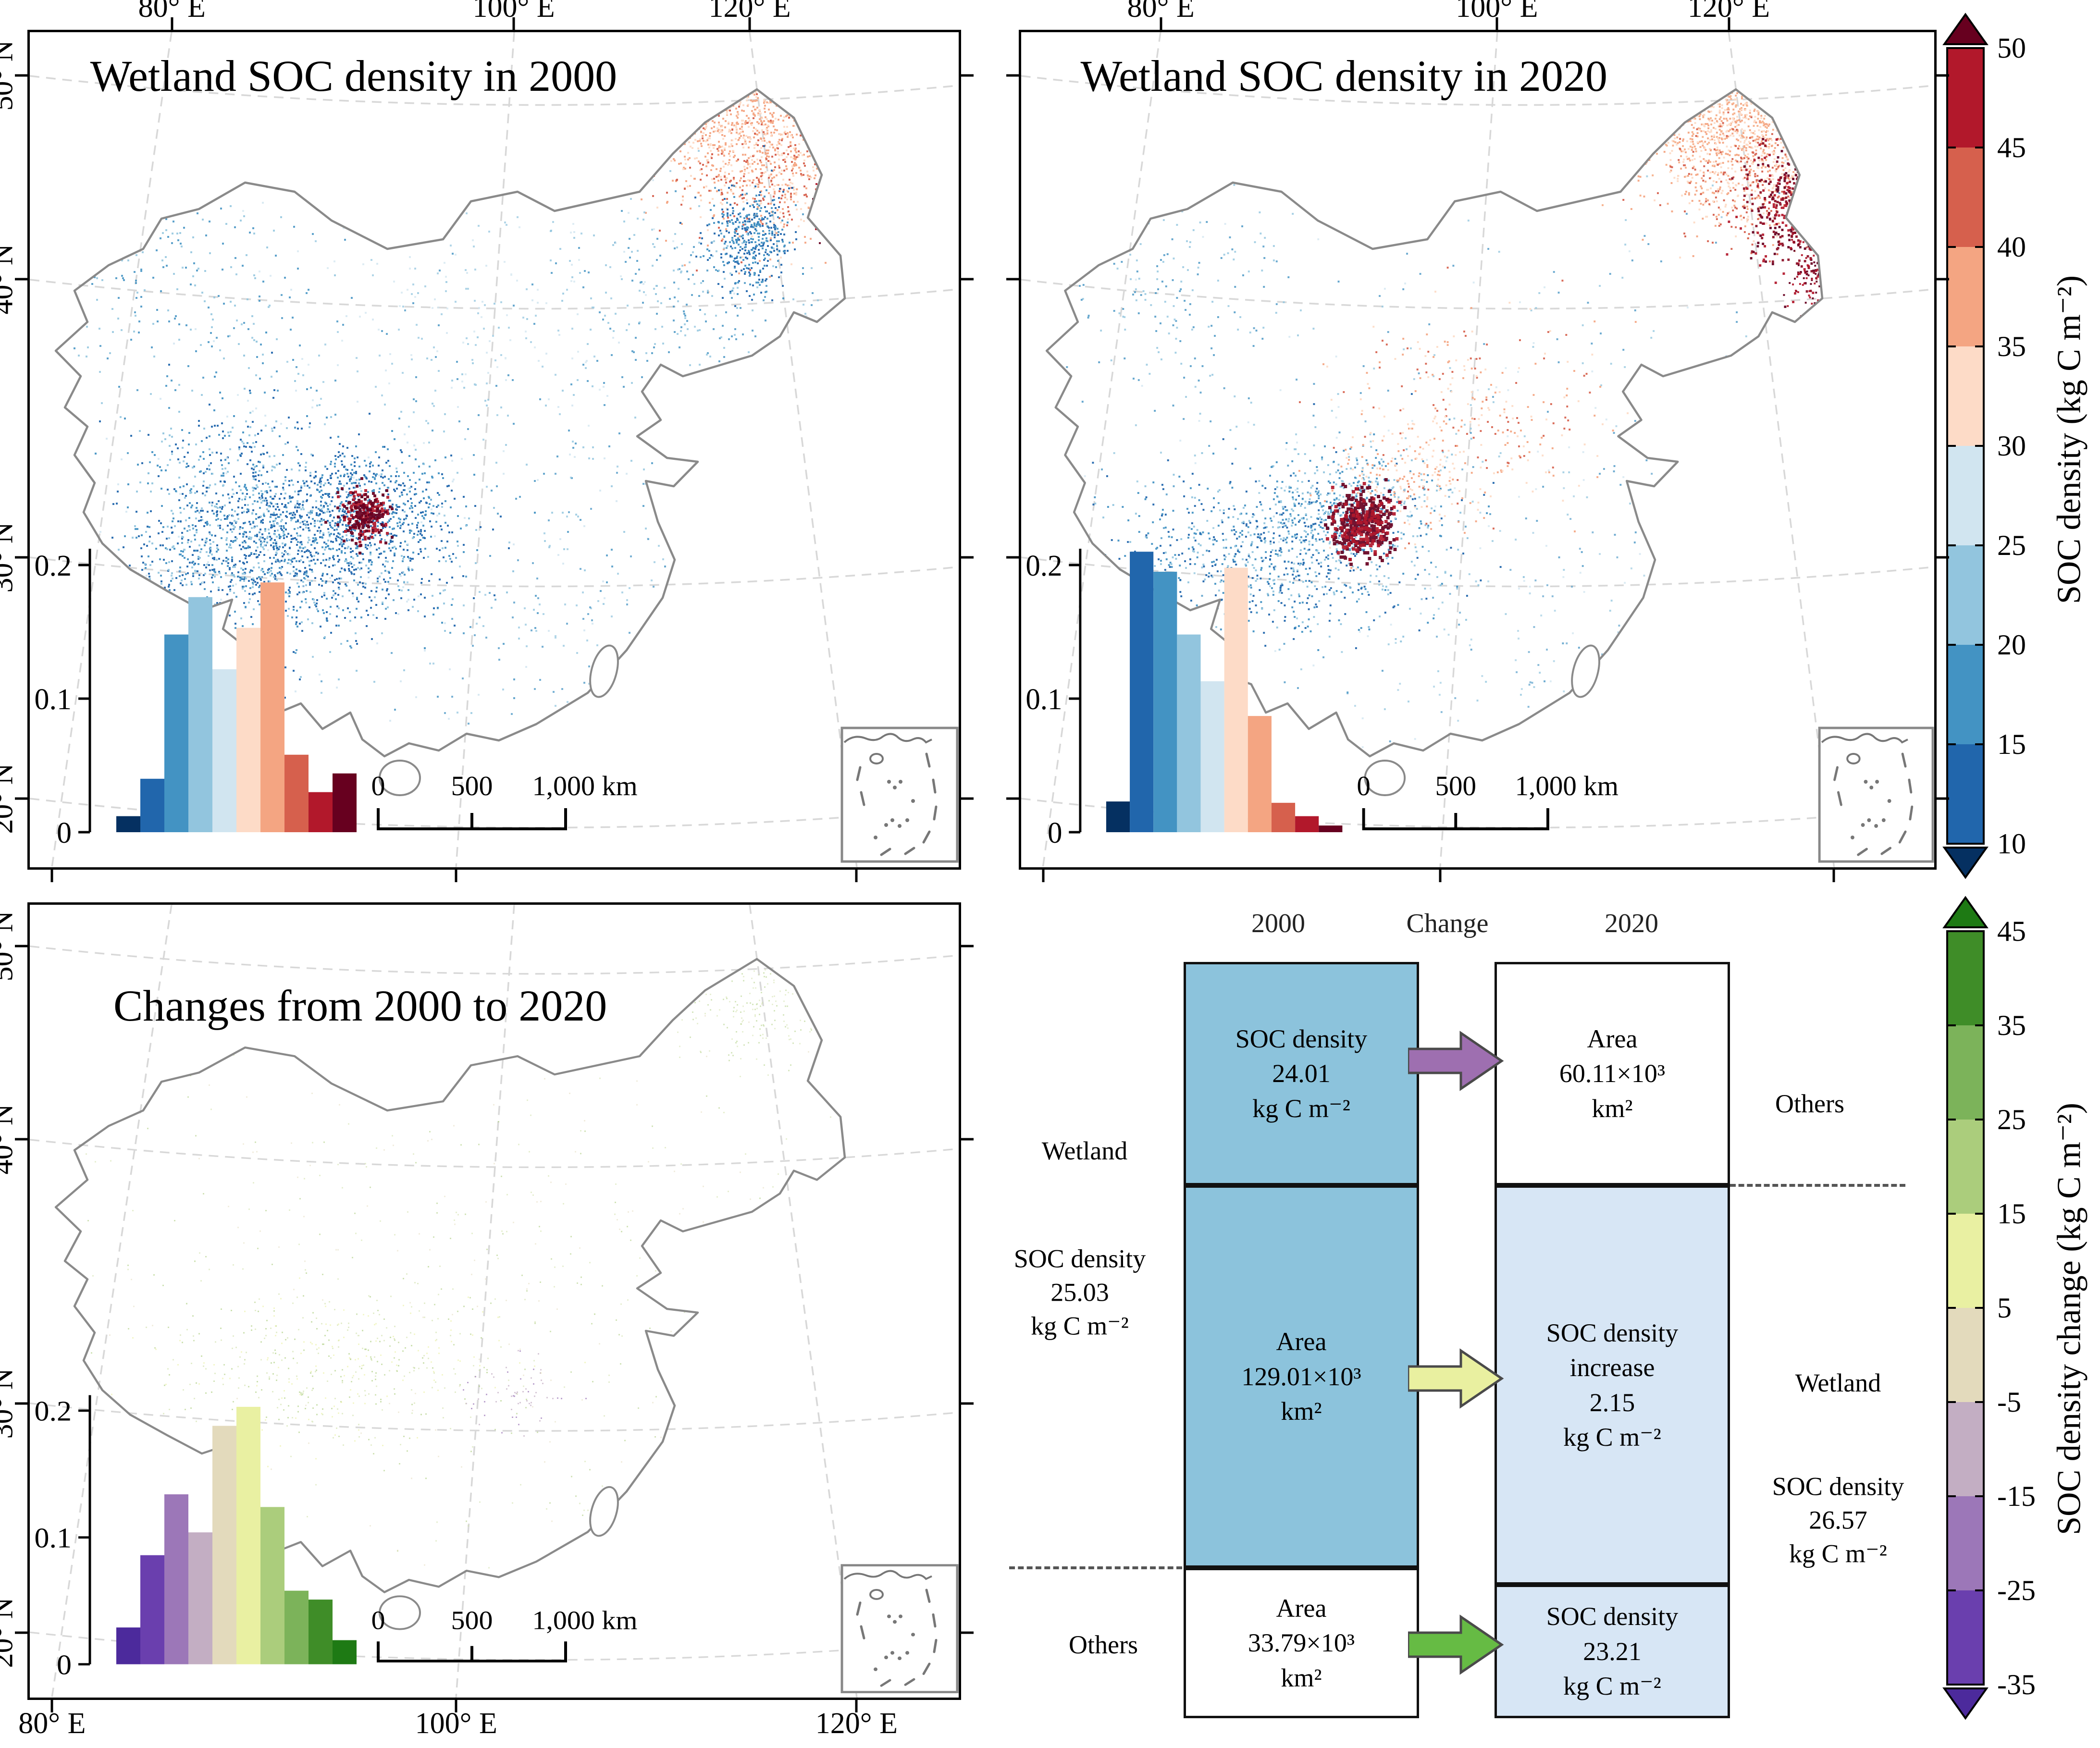 This screenshot has height=1748, width=2100. I want to click on longitude-label-top: 120° E, so click(1728, 12).